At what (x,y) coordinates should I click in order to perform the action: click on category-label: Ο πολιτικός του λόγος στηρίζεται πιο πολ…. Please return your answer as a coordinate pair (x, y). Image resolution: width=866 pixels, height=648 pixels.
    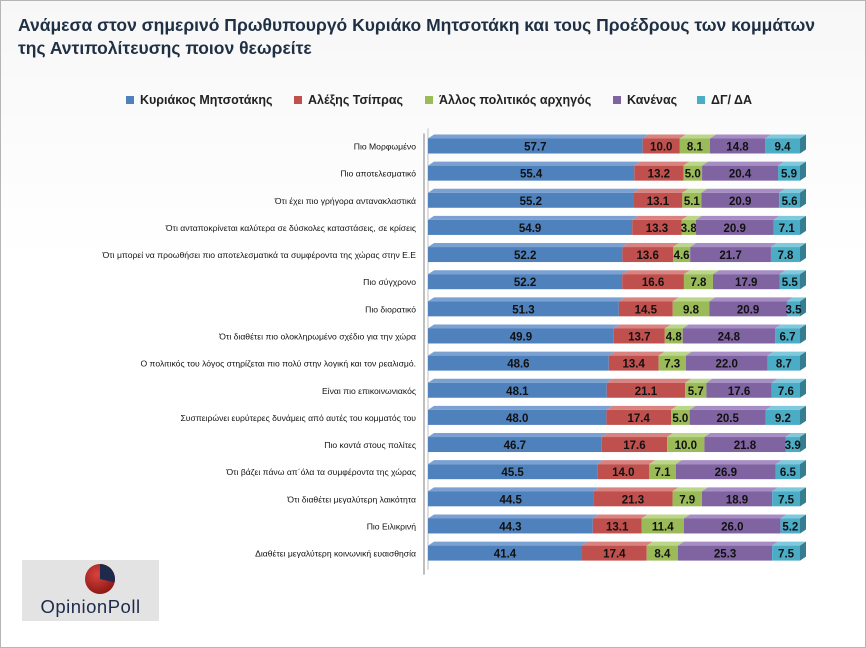
    Looking at the image, I should click on (278, 364).